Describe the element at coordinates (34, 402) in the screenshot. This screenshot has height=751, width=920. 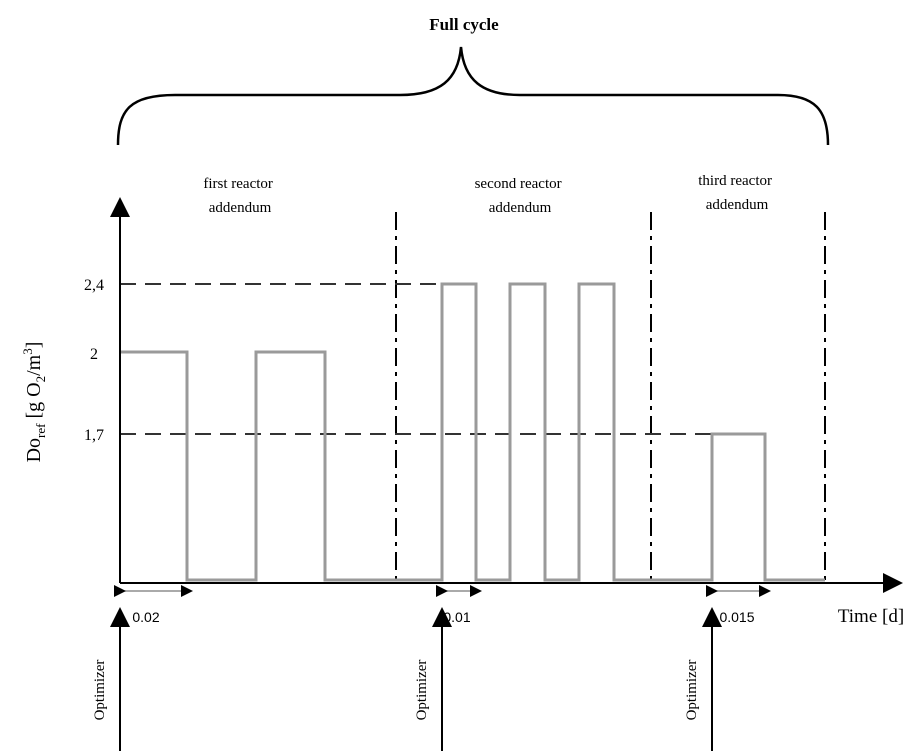
I see `y-axis-label: Doref [g O2/m3]` at that location.